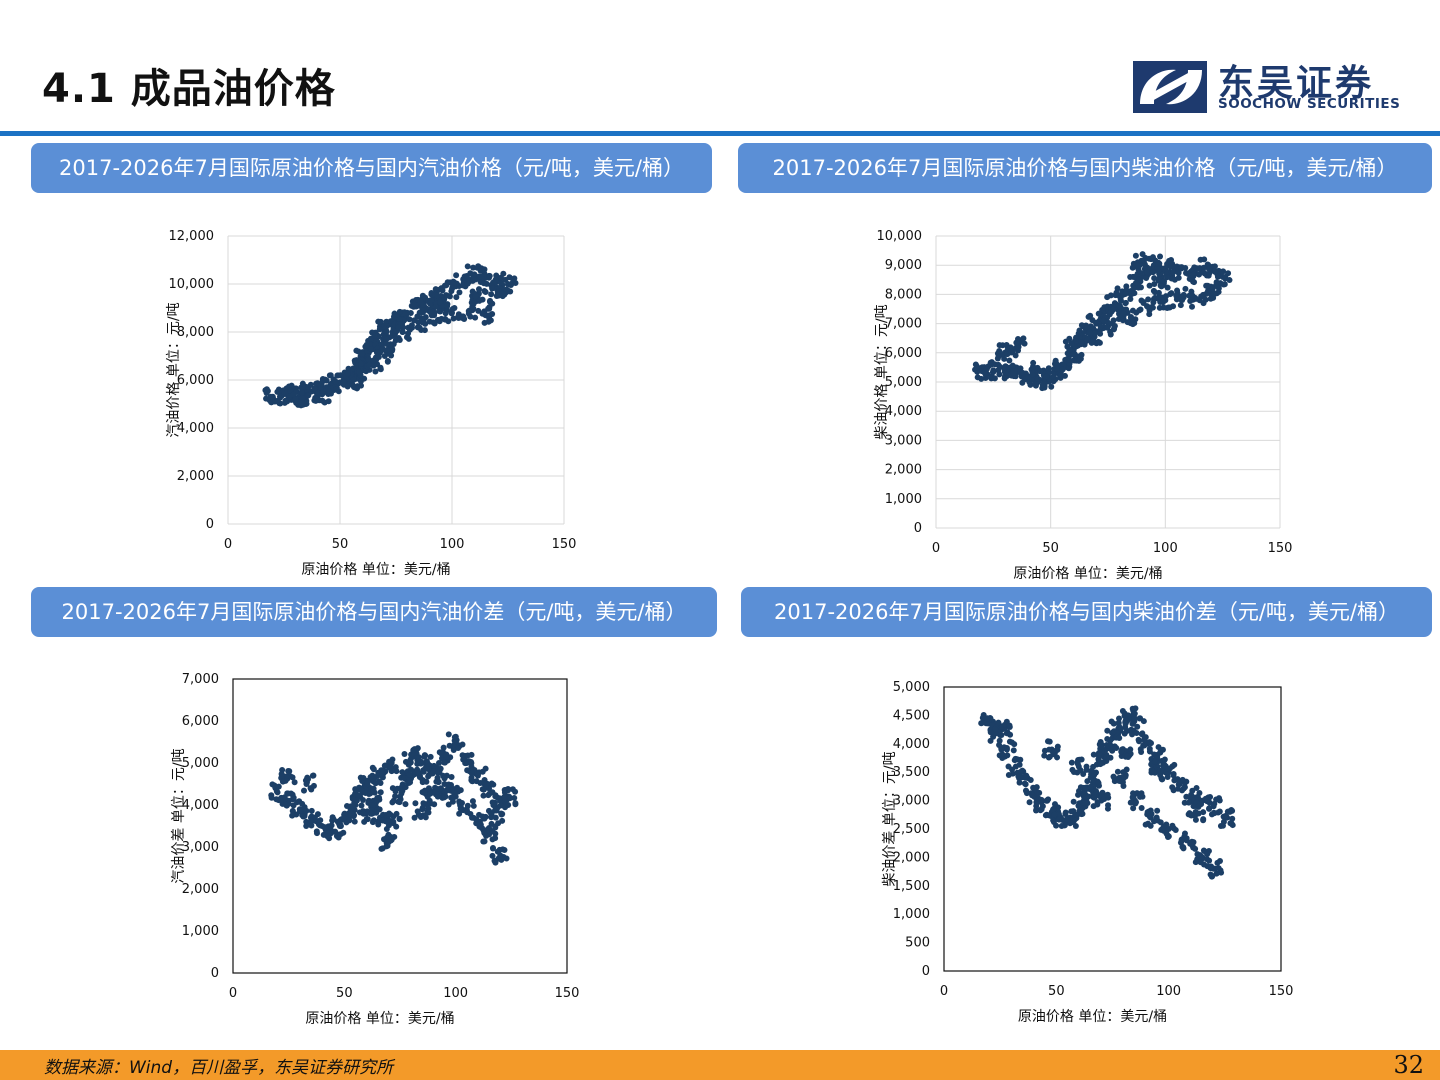 The image size is (1440, 1080). What do you see at coordinates (911, 687) in the screenshot?
I see `y-tick-label: 5,000` at bounding box center [911, 687].